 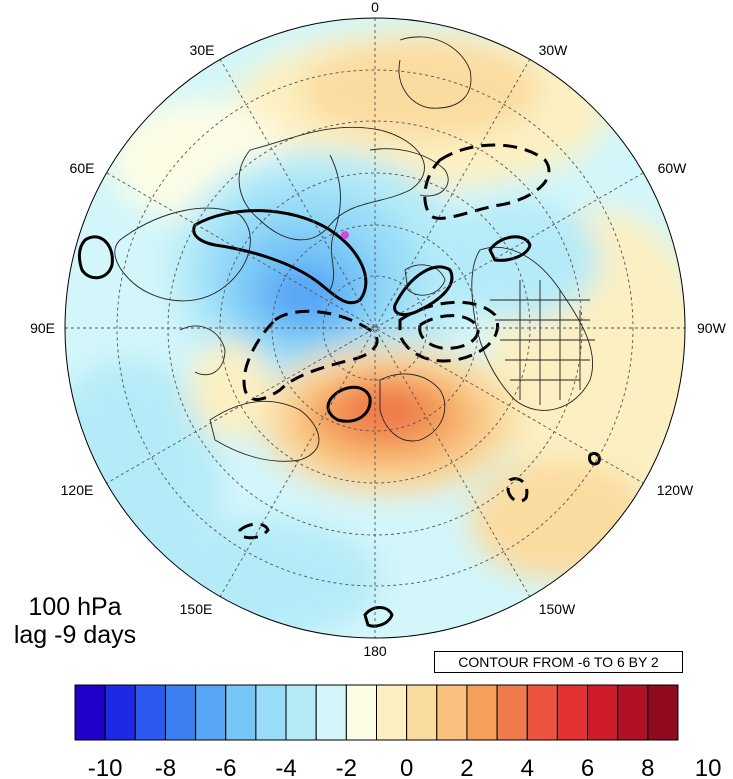 I want to click on pressure-level-label: 100 hPa, so click(x=75, y=607).